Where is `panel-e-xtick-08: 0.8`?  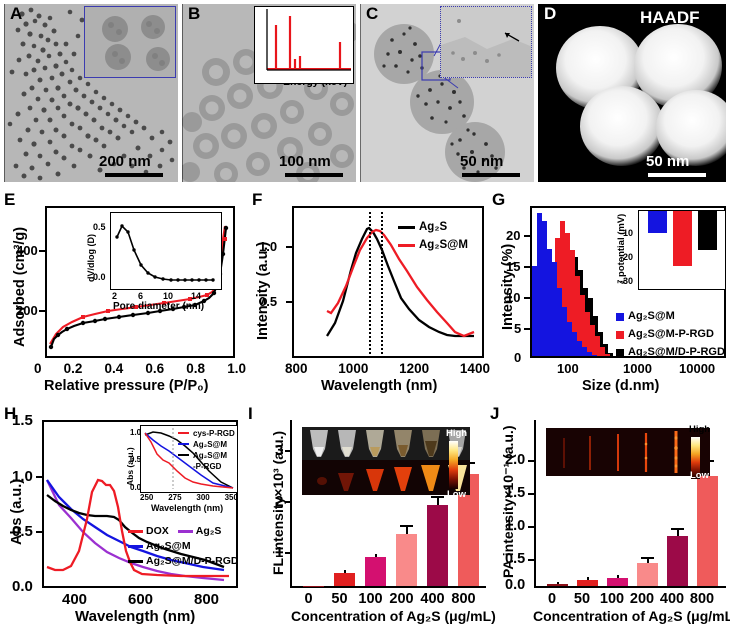 panel-e-xtick-08: 0.8 is located at coordinates (196, 368).